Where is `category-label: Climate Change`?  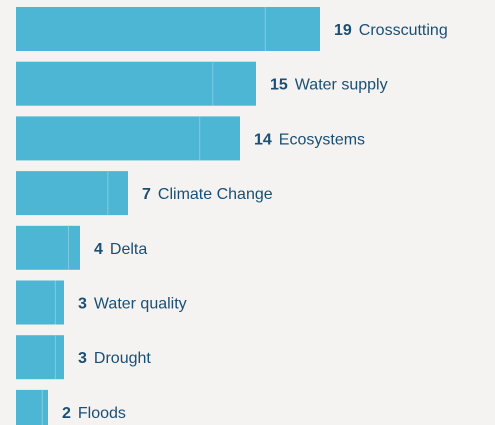 category-label: Climate Change is located at coordinates (215, 194).